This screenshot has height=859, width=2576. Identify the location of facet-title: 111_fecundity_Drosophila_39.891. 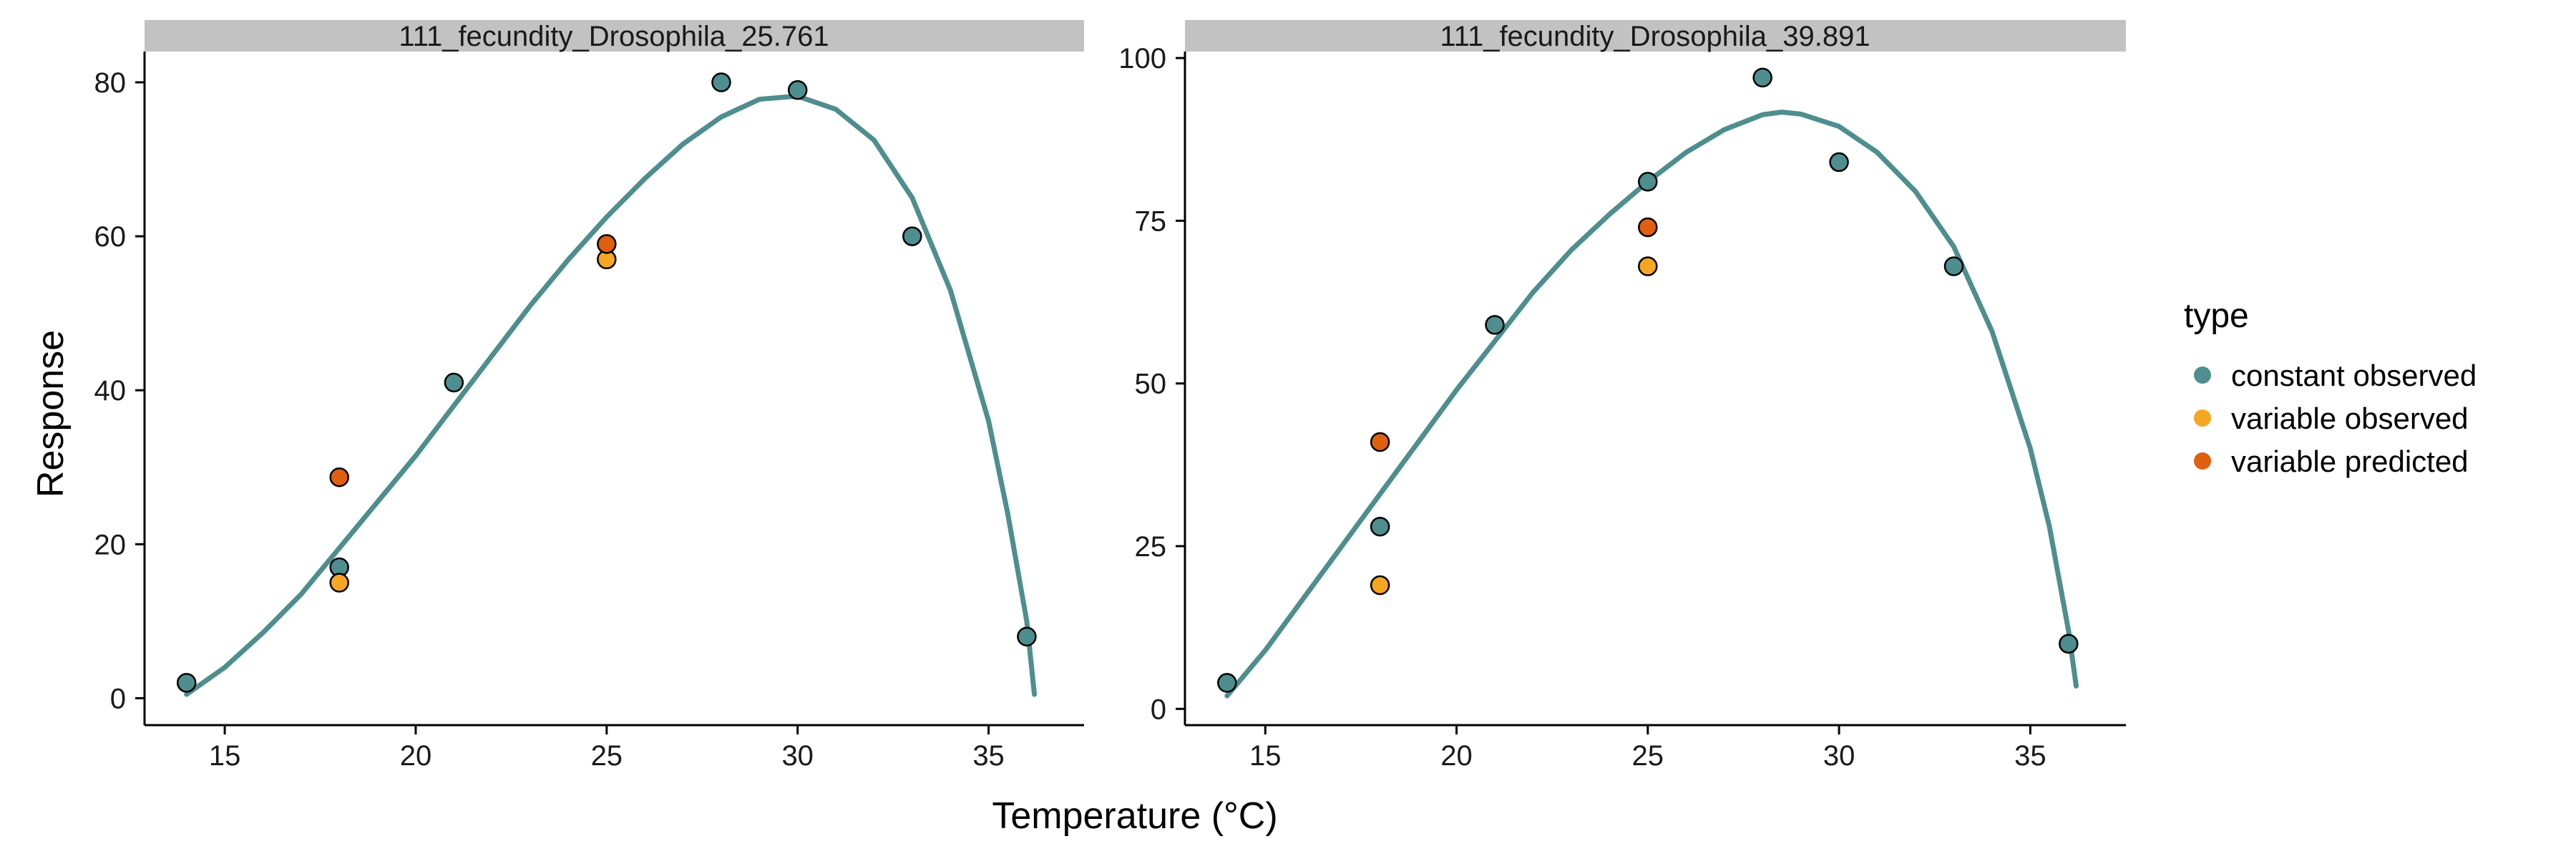
(1655, 36).